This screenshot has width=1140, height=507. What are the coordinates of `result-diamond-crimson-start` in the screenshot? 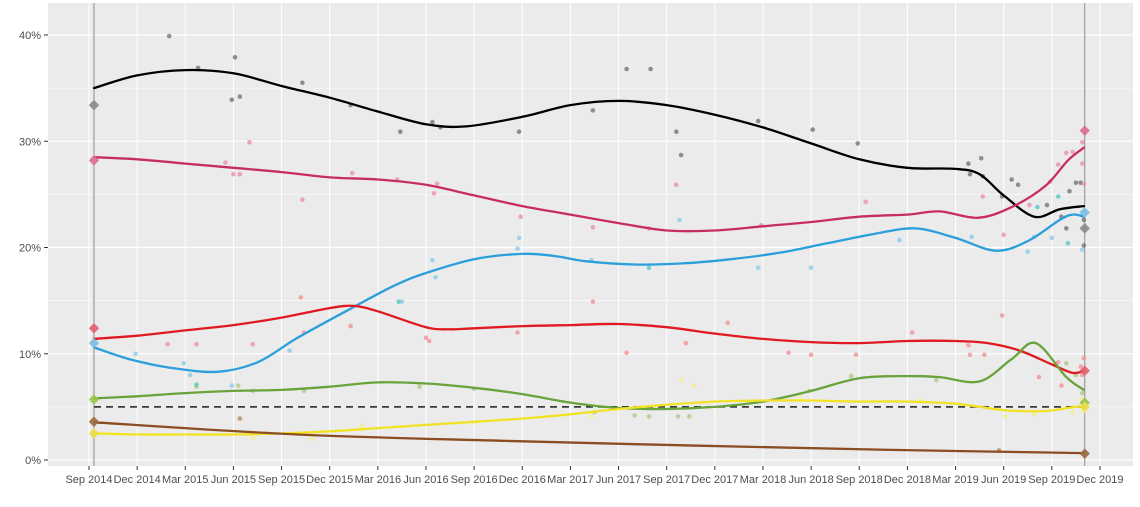 It's located at (94, 160).